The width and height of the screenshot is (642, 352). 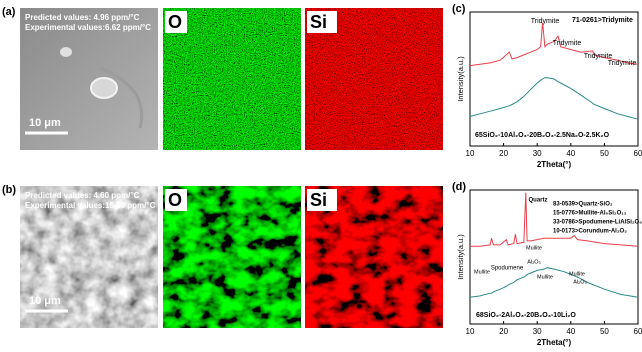 I want to click on annotation: 68SiO₂-2Al₂O₃-20B₂O₃-10Li₂O, so click(x=526, y=315).